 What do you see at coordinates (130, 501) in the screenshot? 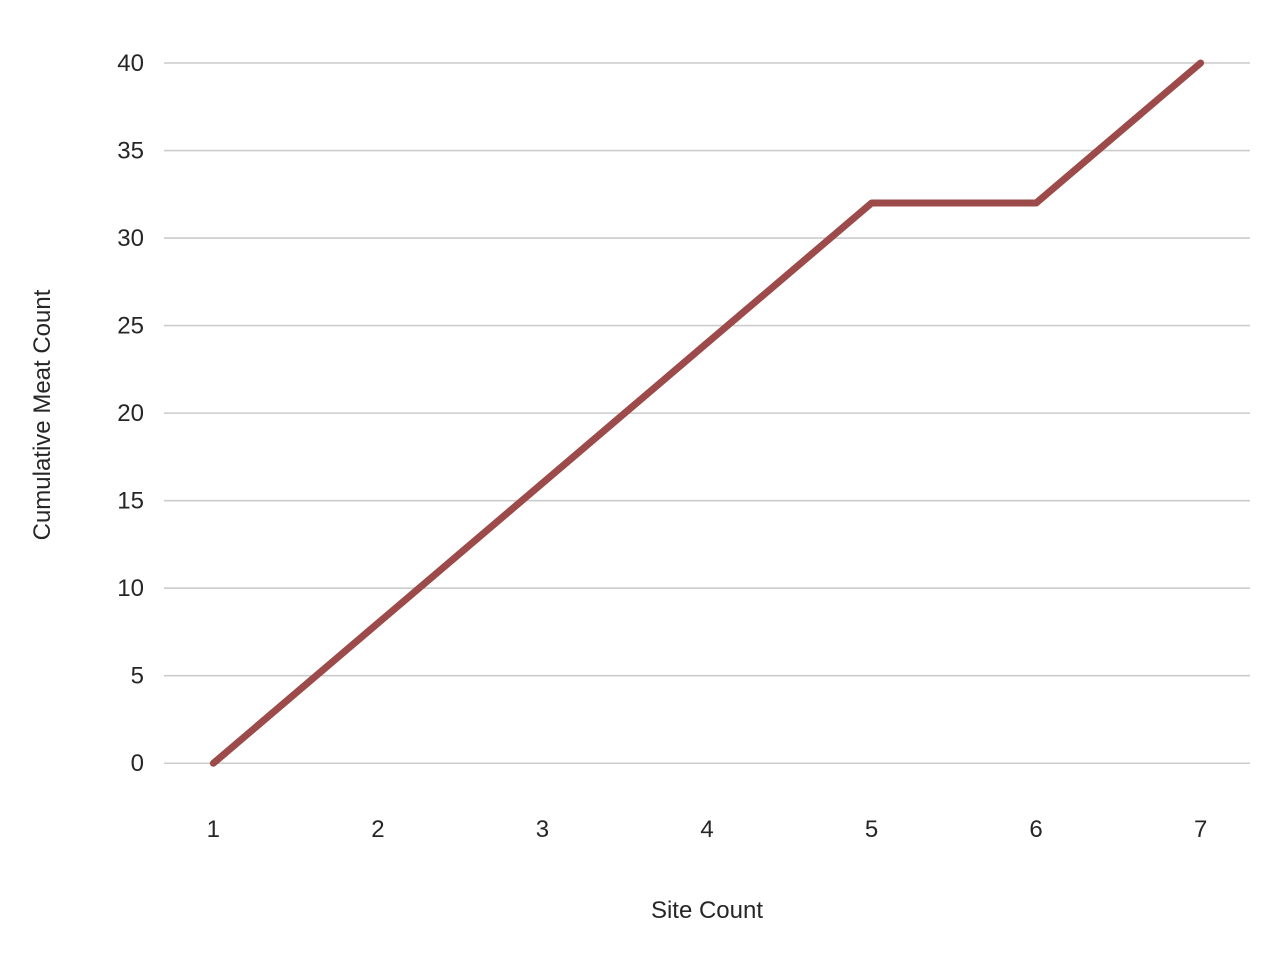
I see `y-tick-label-15: 15` at bounding box center [130, 501].